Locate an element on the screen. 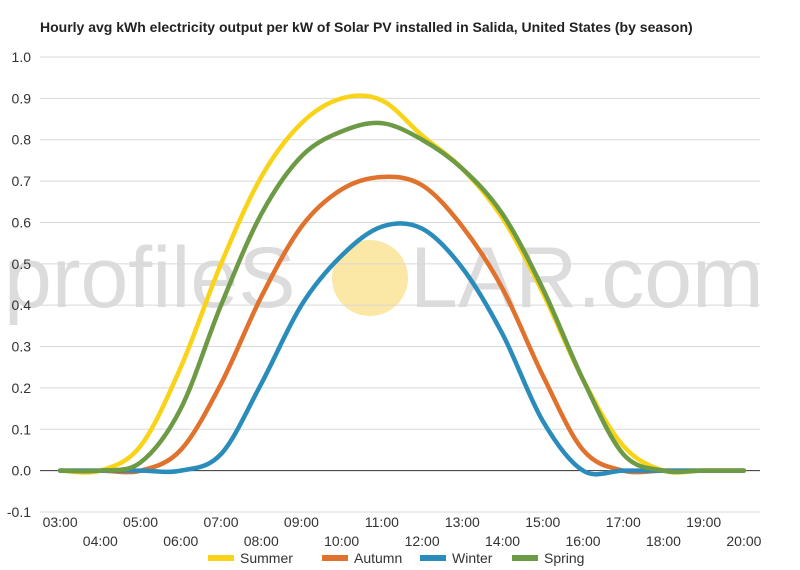 The height and width of the screenshot is (570, 800). y-tick-label: 0.4 is located at coordinates (22, 305).